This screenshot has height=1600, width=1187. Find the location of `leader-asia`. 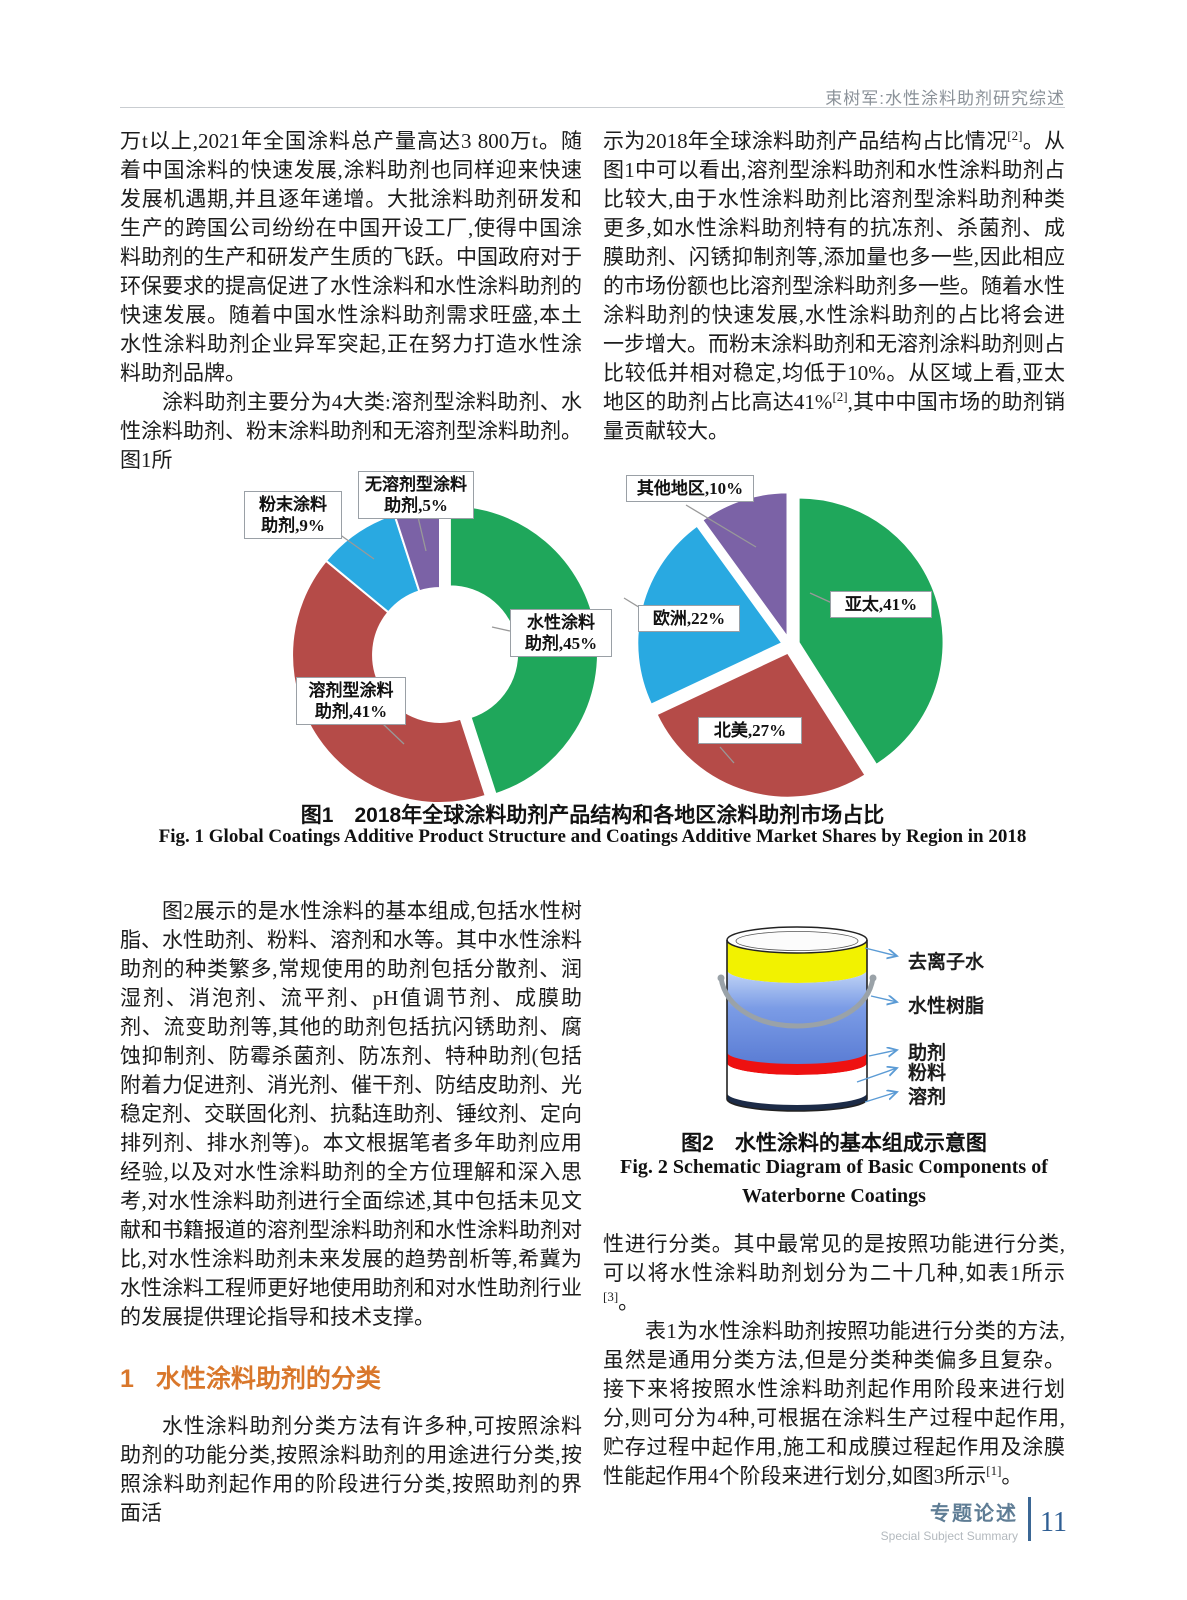

leader-asia is located at coordinates (821, 598).